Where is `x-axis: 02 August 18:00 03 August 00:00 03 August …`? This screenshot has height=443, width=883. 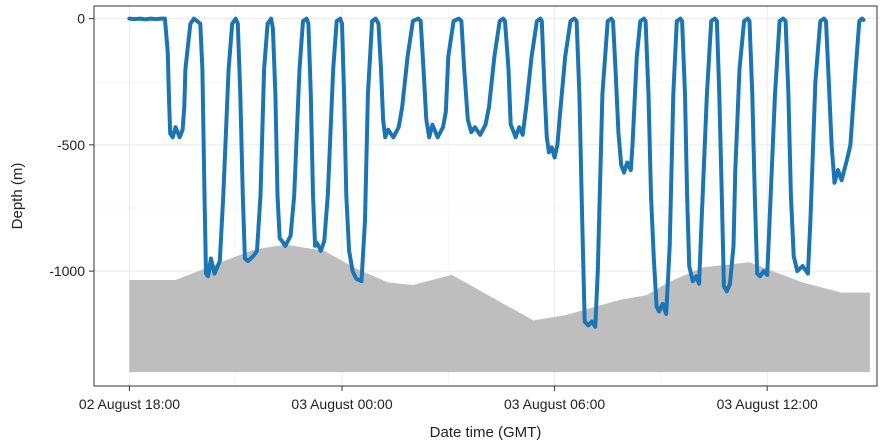
x-axis: 02 August 18:00 03 August 00:00 03 August … is located at coordinates (448, 399).